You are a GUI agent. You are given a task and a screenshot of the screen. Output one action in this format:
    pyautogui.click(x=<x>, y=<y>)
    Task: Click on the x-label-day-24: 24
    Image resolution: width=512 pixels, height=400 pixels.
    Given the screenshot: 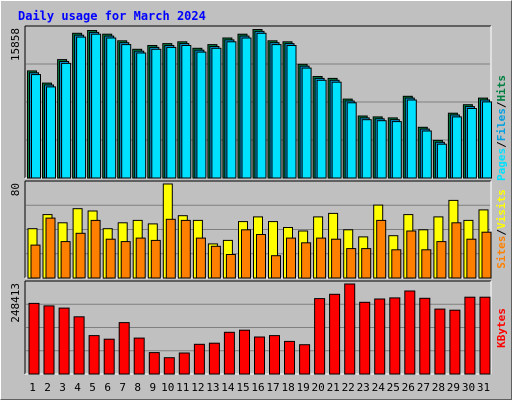 What is the action you would take?
    pyautogui.click(x=379, y=387)
    